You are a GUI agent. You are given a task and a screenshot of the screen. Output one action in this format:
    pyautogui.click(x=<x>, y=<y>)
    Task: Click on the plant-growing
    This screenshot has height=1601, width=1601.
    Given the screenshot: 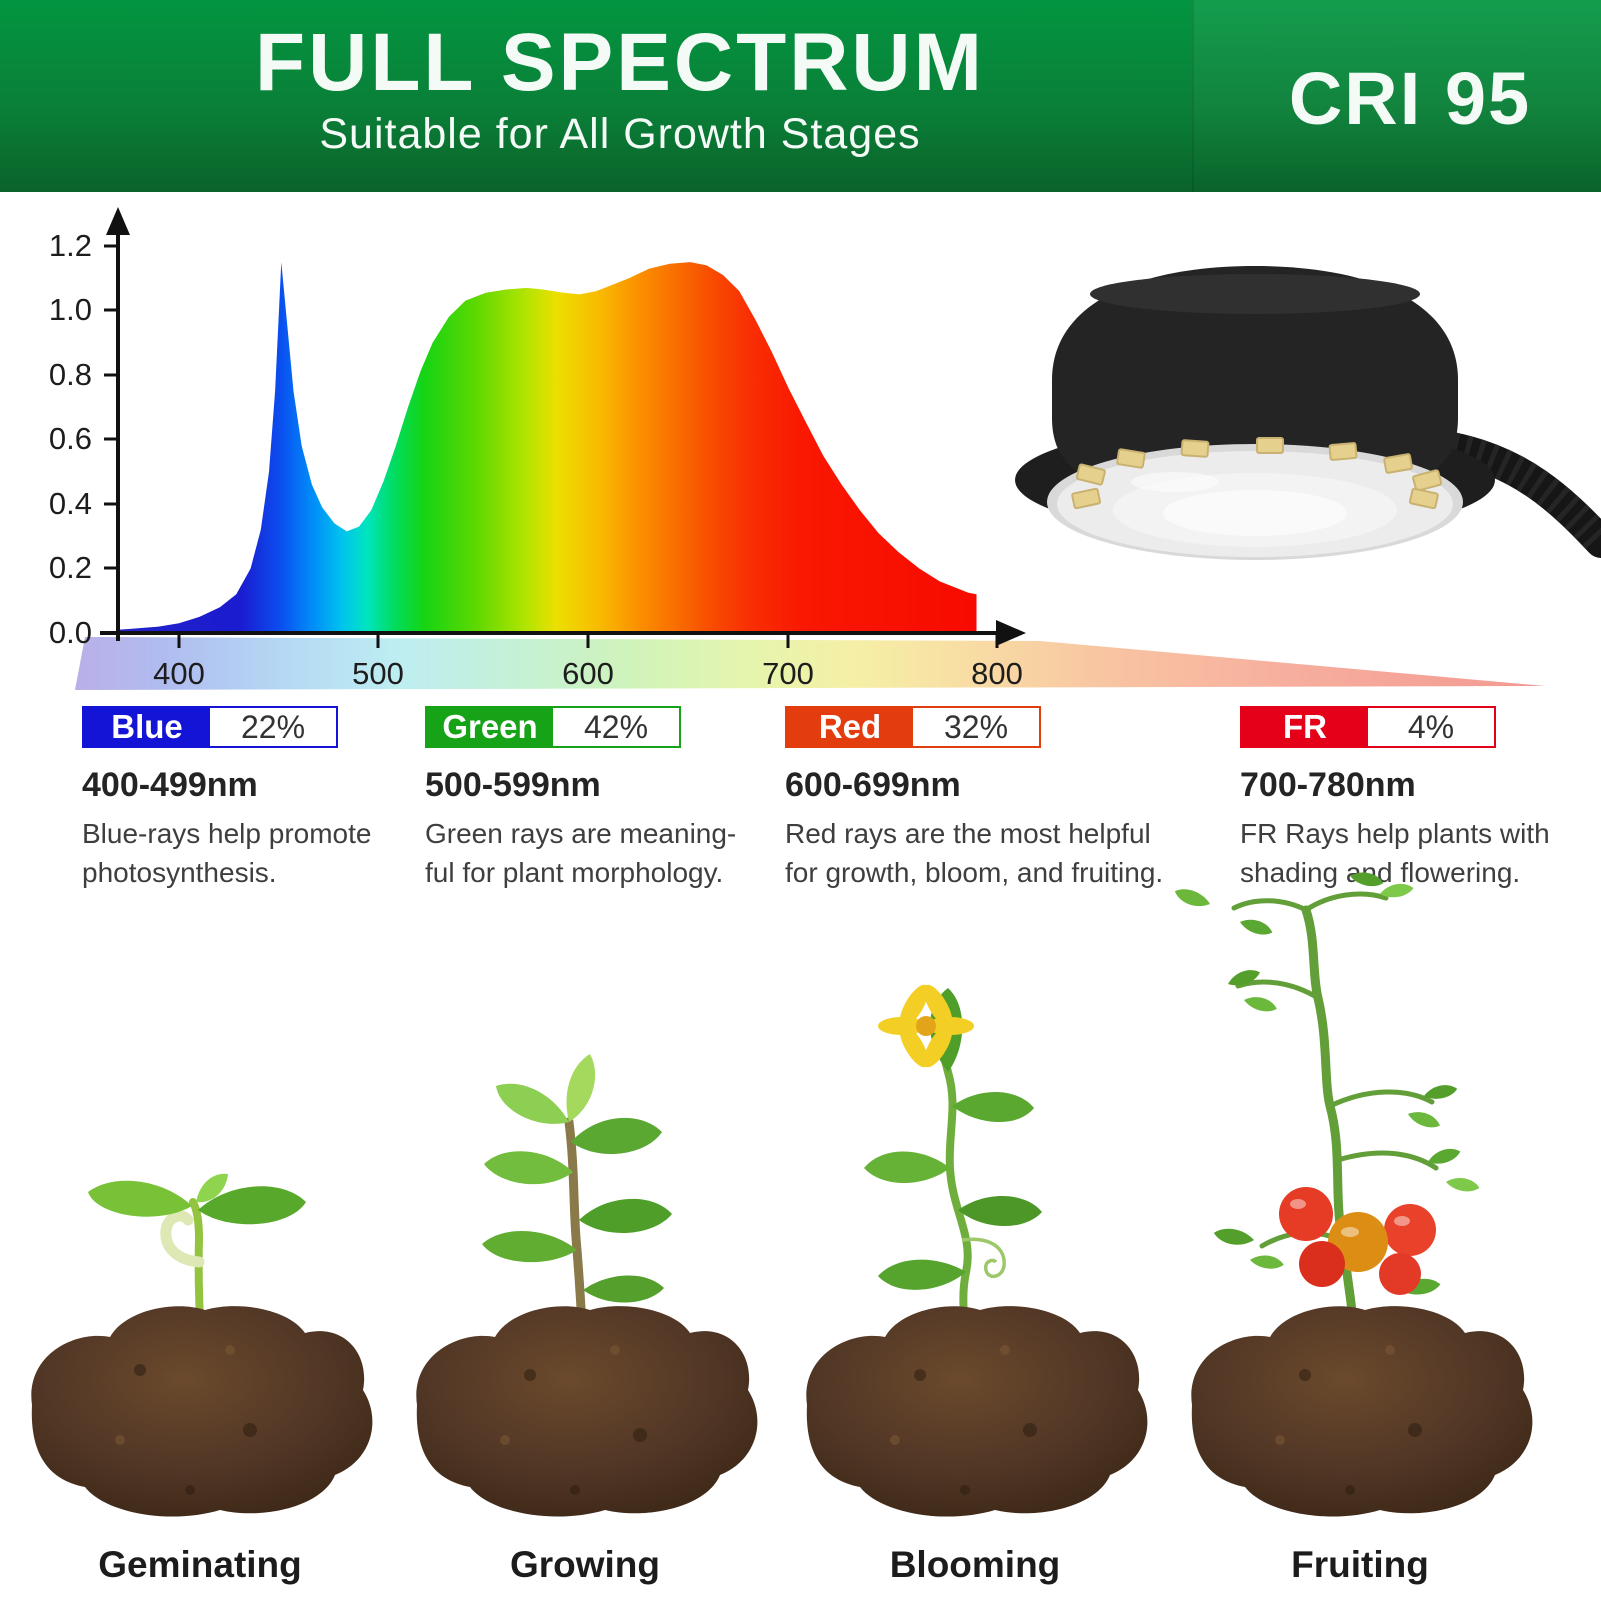 What is the action you would take?
    pyautogui.click(x=577, y=1224)
    